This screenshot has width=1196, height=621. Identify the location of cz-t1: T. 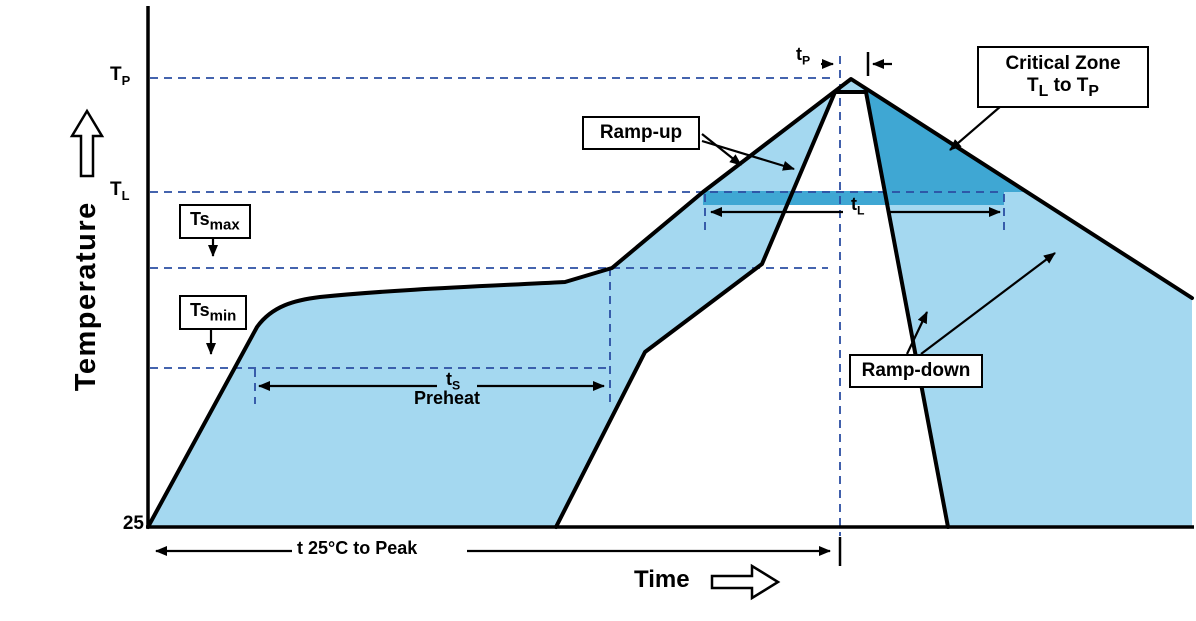
(1033, 85).